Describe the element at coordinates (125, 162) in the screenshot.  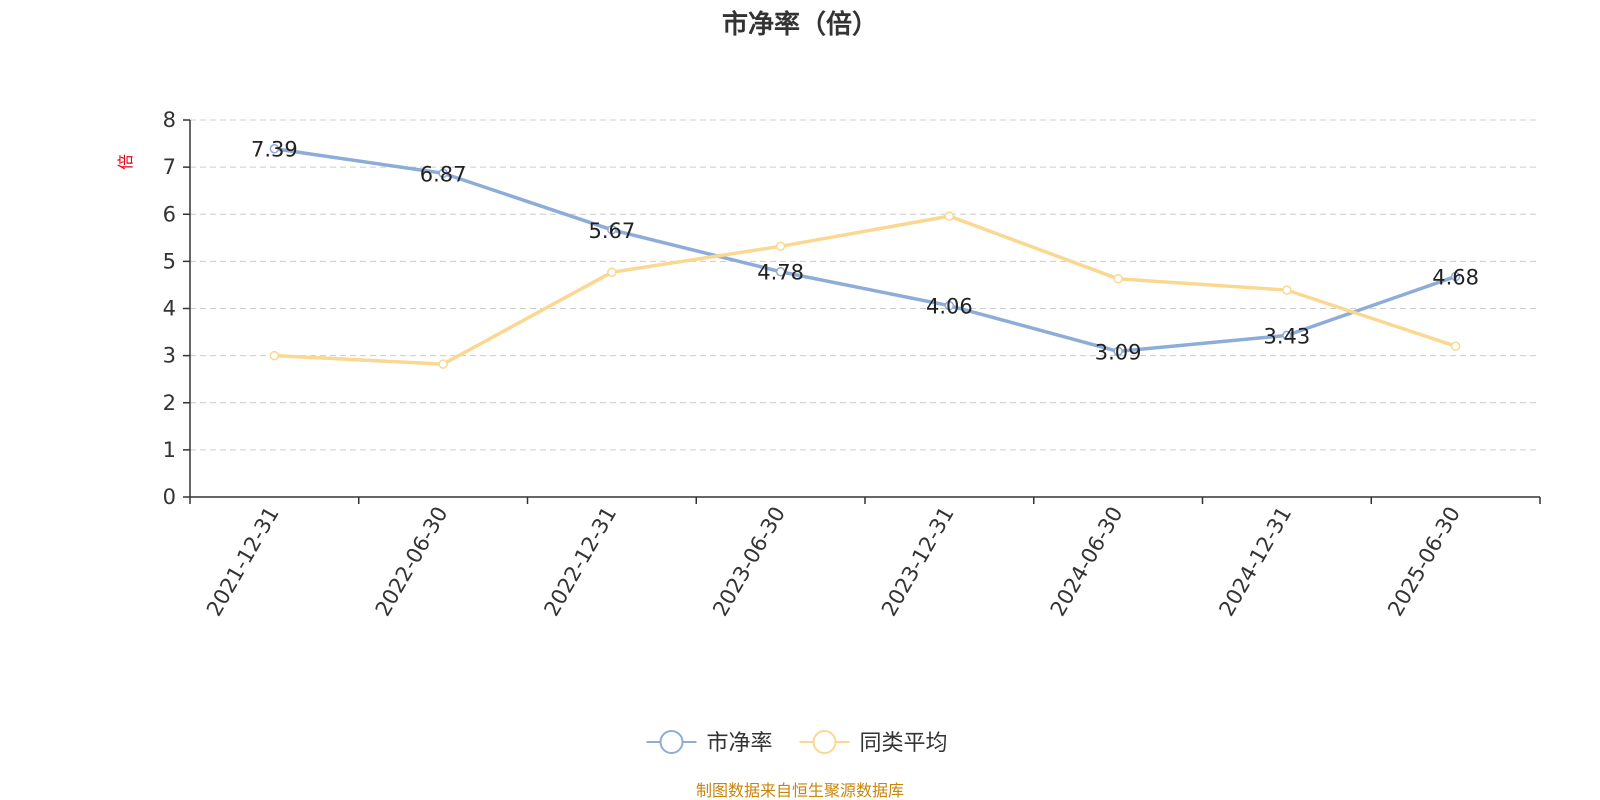
I see `y-axis-unit: 倍` at that location.